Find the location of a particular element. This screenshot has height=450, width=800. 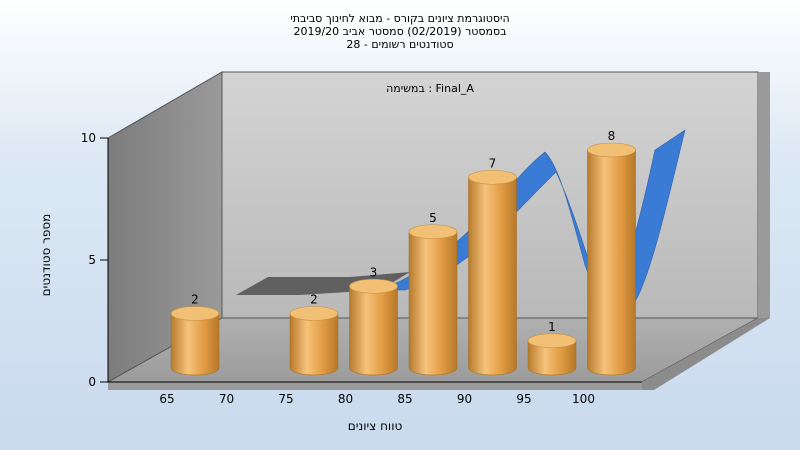

bar-90: 7 is located at coordinates (492, 266).